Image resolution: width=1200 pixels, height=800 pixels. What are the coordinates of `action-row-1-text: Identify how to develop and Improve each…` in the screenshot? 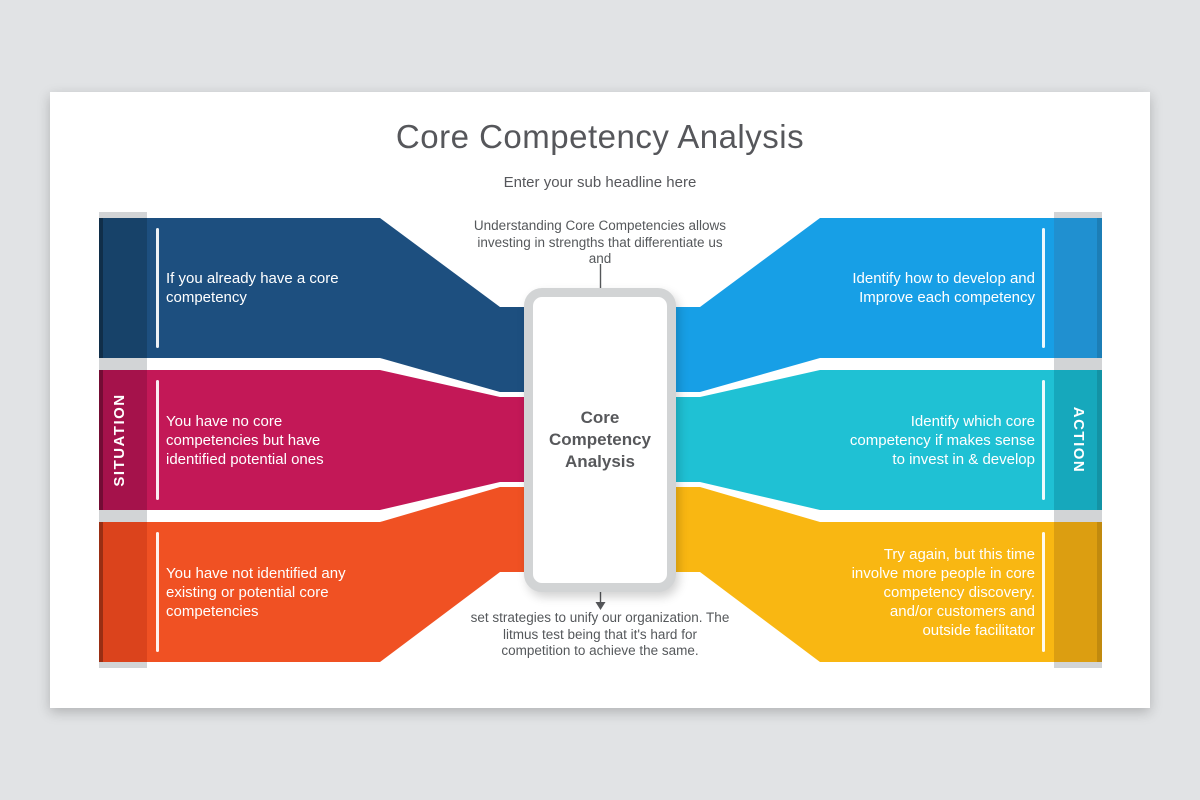 It's located at (943, 288).